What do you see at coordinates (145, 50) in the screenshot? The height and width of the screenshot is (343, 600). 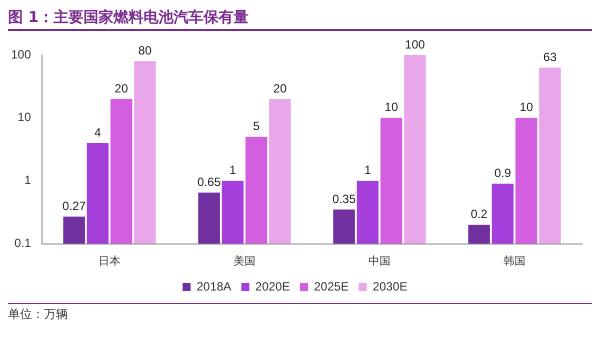 I see `data-label: 80` at bounding box center [145, 50].